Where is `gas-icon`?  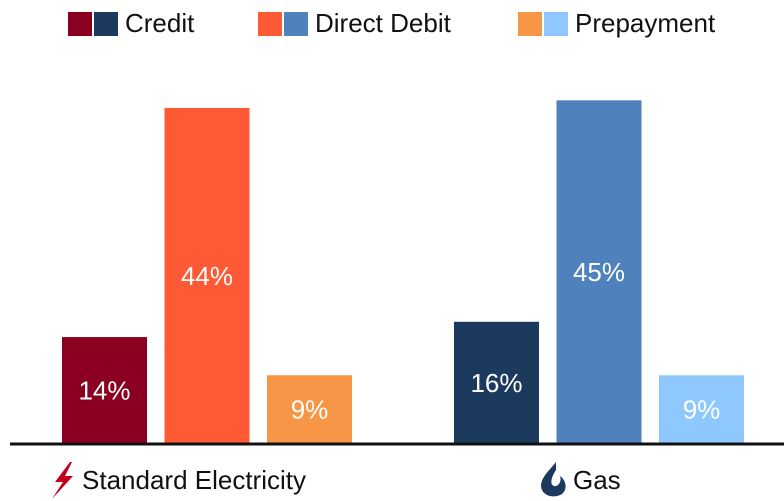 gas-icon is located at coordinates (553, 479).